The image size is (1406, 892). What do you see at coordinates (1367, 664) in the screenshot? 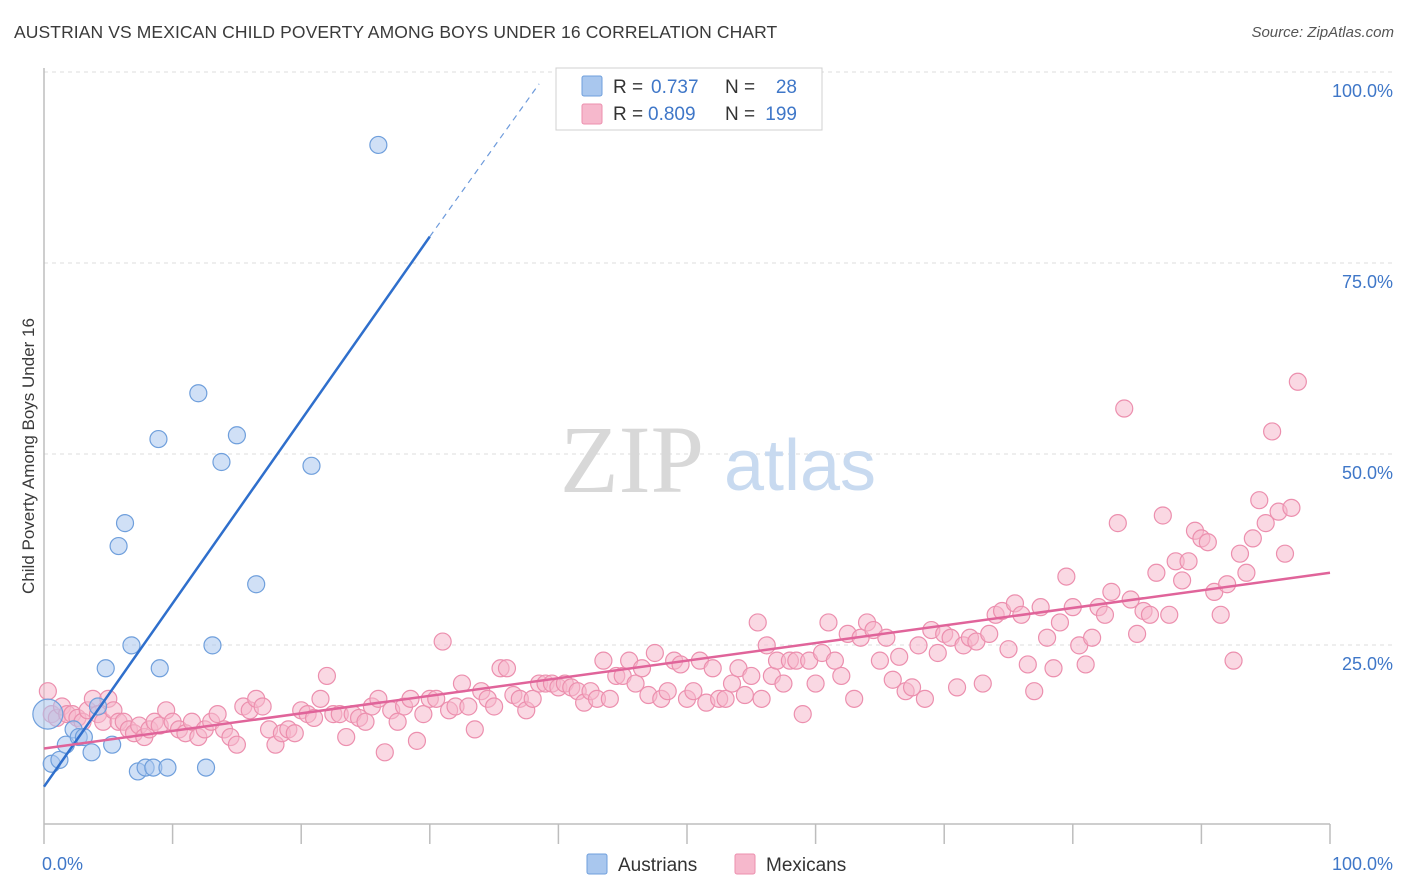
I see `y-tick-label: 25.0%` at bounding box center [1367, 664].